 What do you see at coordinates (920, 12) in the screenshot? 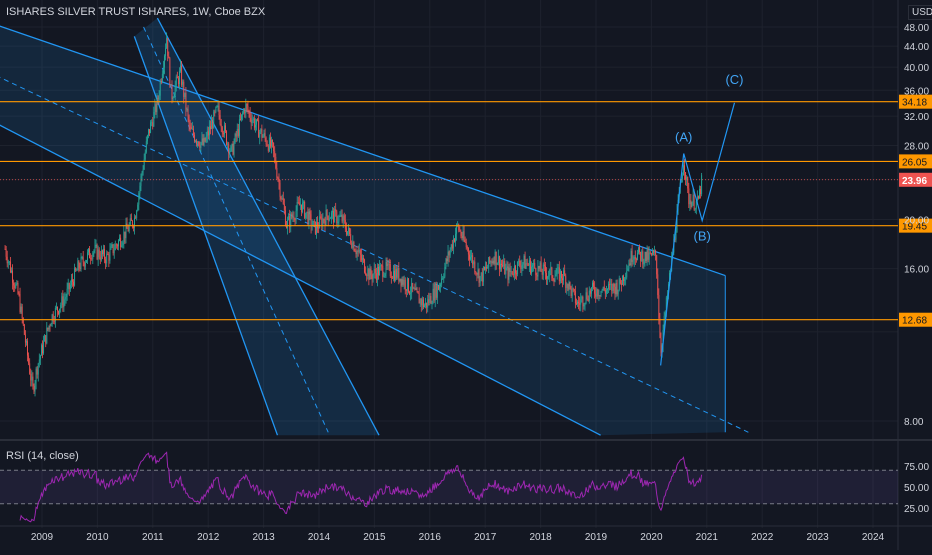
I see `currency-label: USD` at bounding box center [920, 12].